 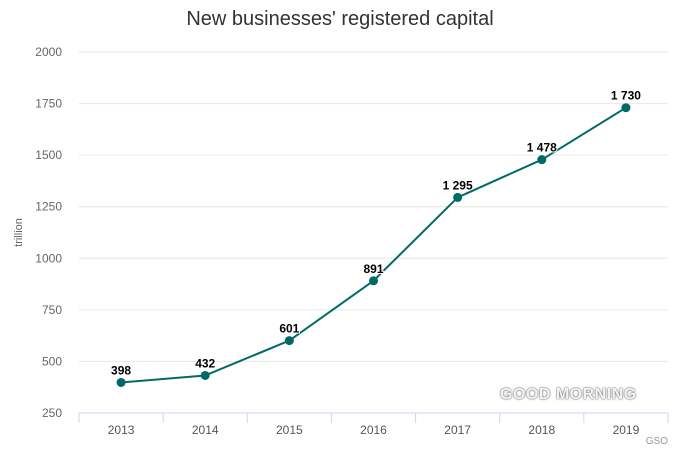 I want to click on x-tick-label: 2017, so click(x=457, y=430).